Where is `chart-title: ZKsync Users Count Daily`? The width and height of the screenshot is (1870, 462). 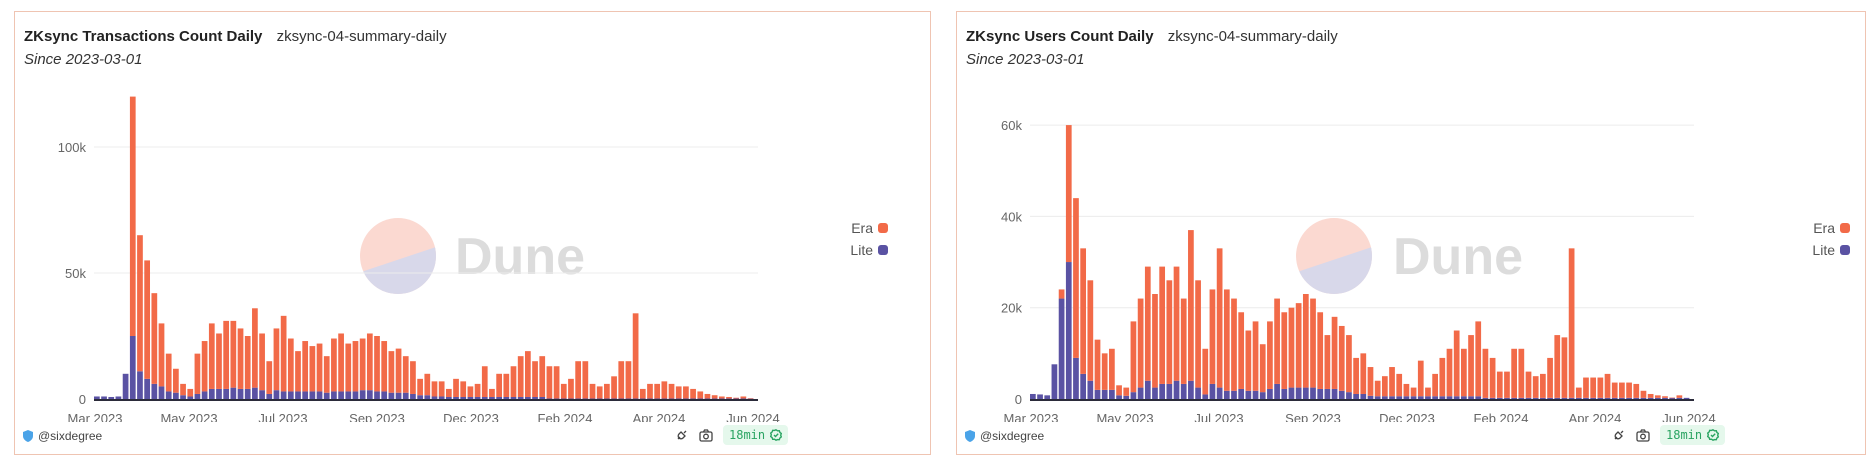
chart-title: ZKsync Users Count Daily is located at coordinates (1060, 36).